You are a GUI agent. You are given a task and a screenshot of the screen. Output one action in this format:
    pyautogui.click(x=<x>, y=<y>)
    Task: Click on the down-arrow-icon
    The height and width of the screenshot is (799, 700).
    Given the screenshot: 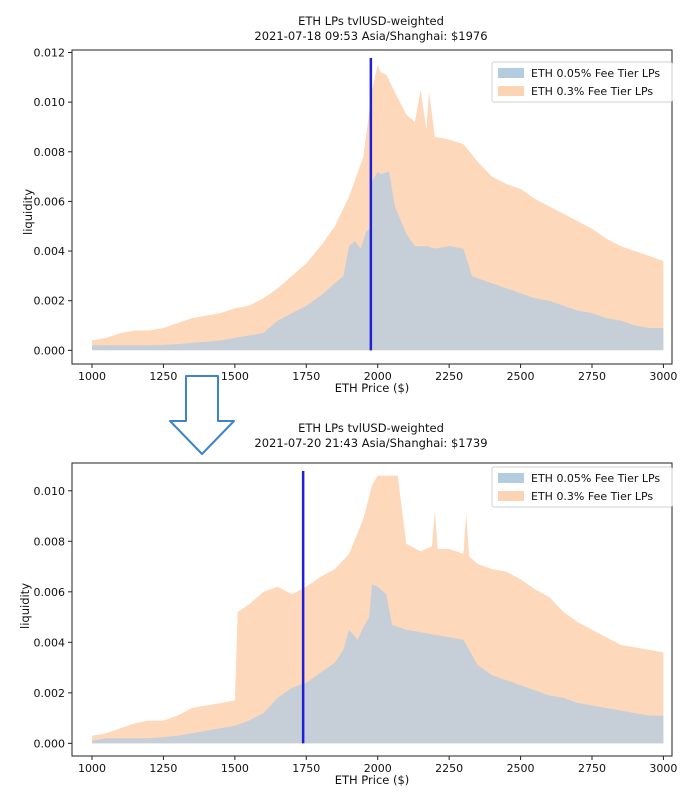 What is the action you would take?
    pyautogui.click(x=202, y=415)
    